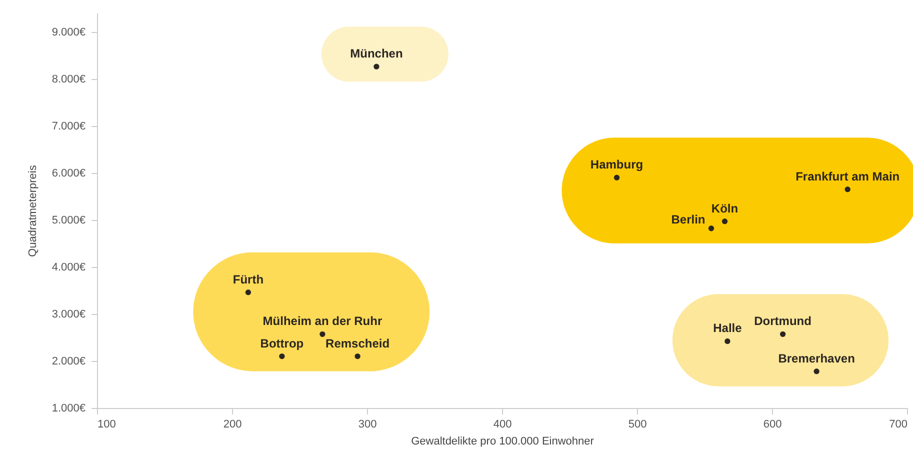  Describe the element at coordinates (69, 220) in the screenshot. I see `y-tick-label: 5.000€` at that location.